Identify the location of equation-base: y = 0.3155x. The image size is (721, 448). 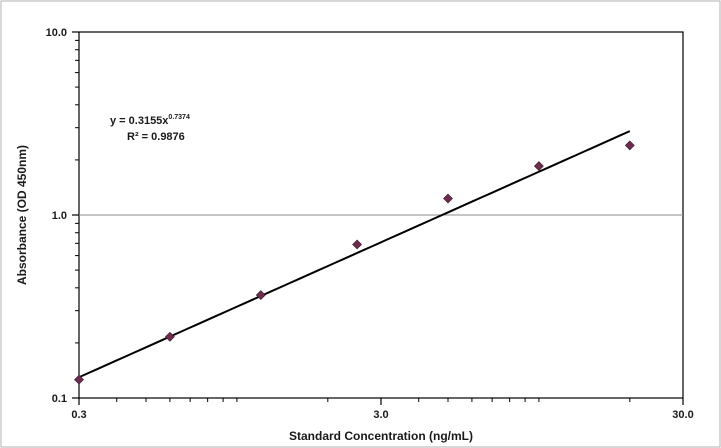
(139, 121).